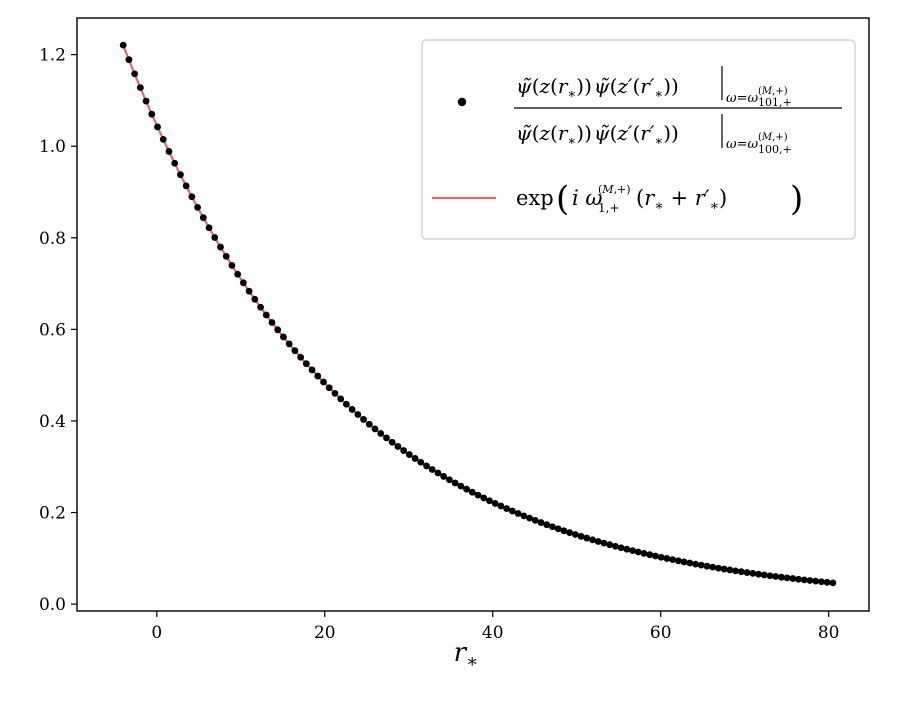 Image resolution: width=897 pixels, height=718 pixels. I want to click on svg-text: (M,+), so click(773, 91).